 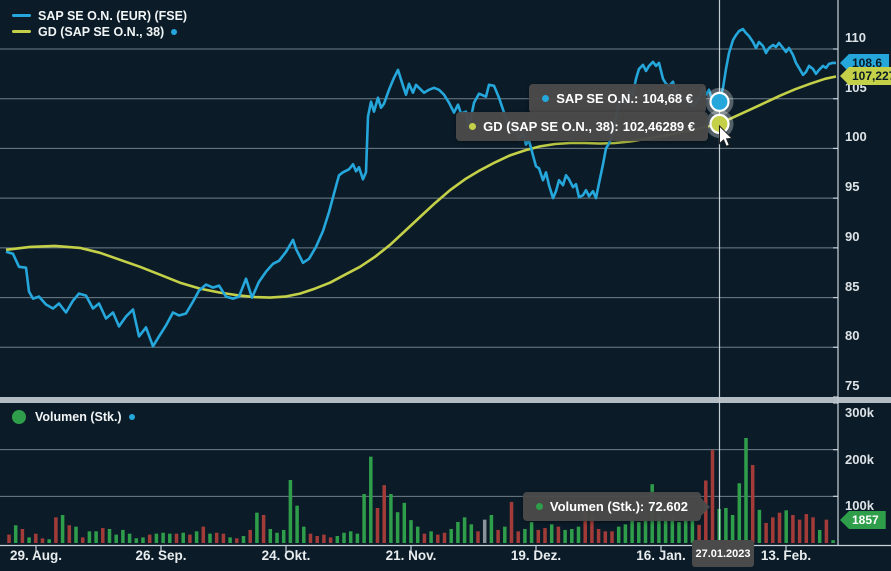 I want to click on legend-gd-series: GD (SAP SE O.N., 38), so click(x=99, y=31).